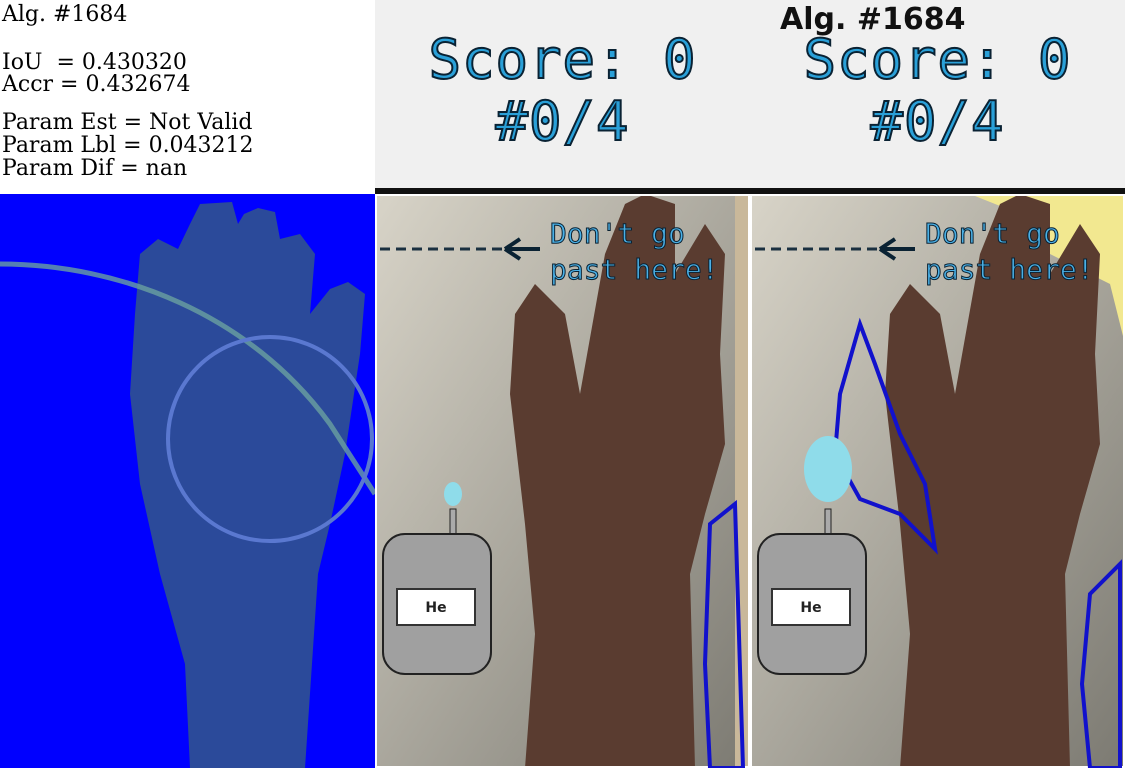 Image resolution: width=1125 pixels, height=768 pixels. I want to click on left-score: Score: 0, so click(562, 59).